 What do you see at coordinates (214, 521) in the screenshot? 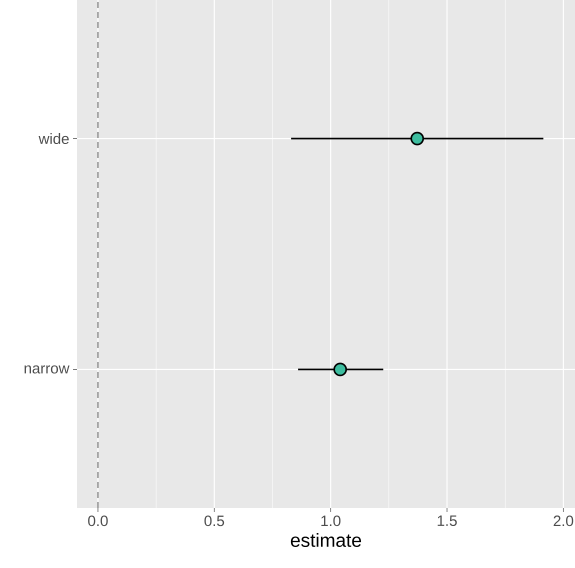
I see `x-tick-label: 0.5` at bounding box center [214, 521].